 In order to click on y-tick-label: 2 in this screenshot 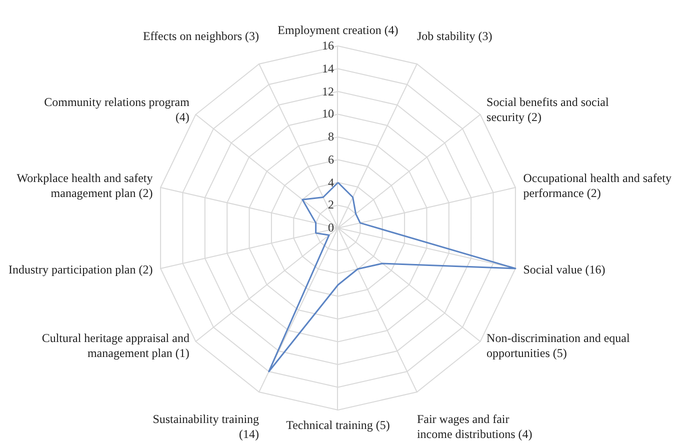, I will do `click(331, 205)`.